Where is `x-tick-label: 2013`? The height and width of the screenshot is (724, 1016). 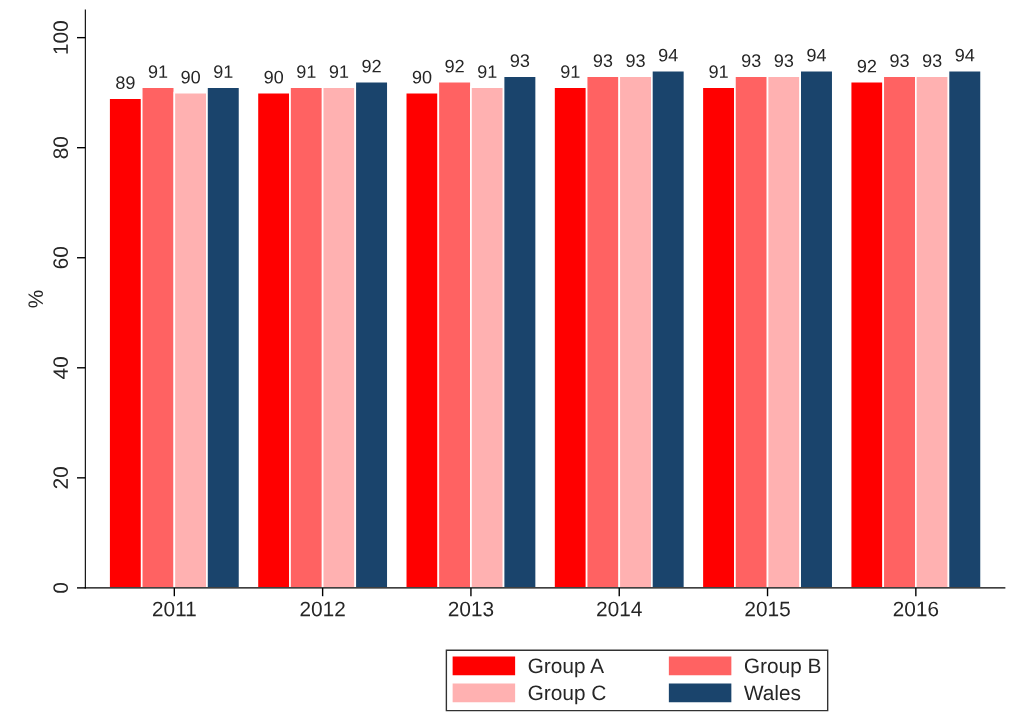 x-tick-label: 2013 is located at coordinates (471, 609).